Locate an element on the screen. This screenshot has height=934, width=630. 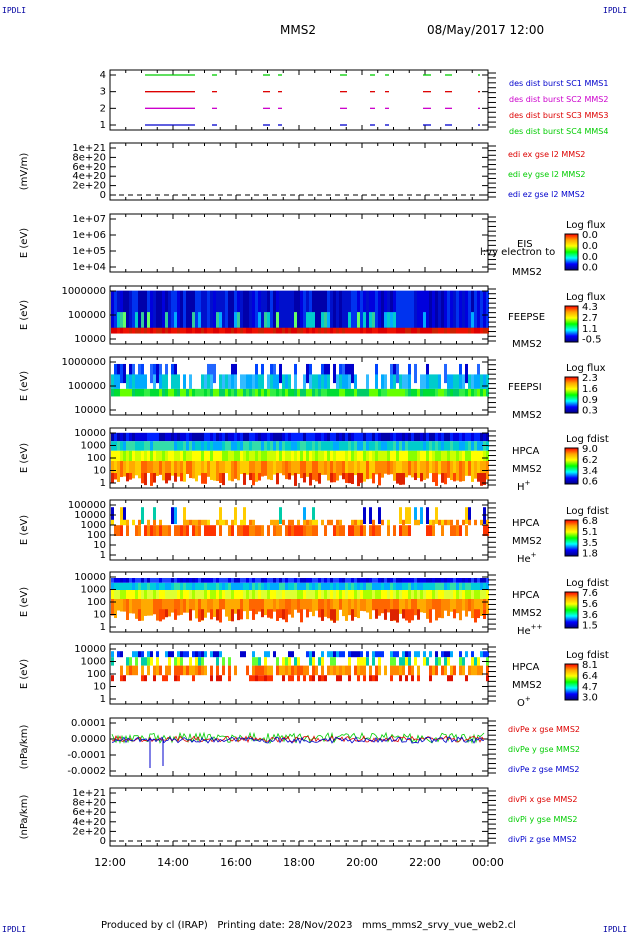
legend-entry: edi ex gse l2 MMS2 is located at coordinates (546, 154).